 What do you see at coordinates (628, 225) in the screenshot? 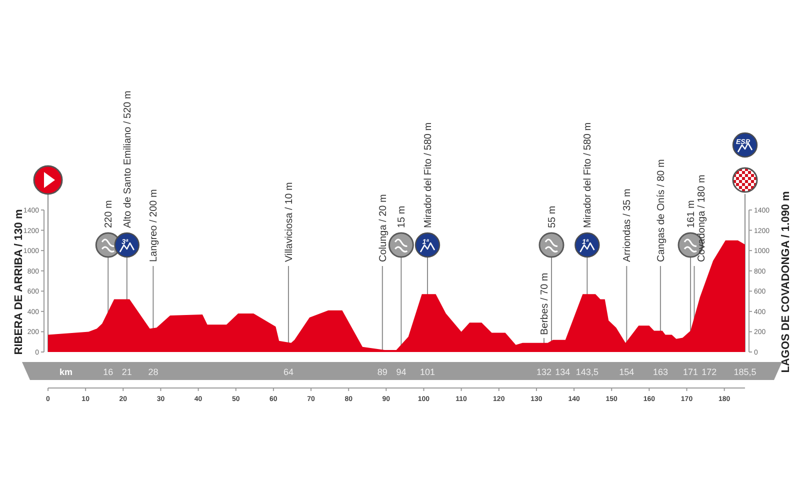
I see `ref-line-label: Arriondas / 35 m` at bounding box center [628, 225].